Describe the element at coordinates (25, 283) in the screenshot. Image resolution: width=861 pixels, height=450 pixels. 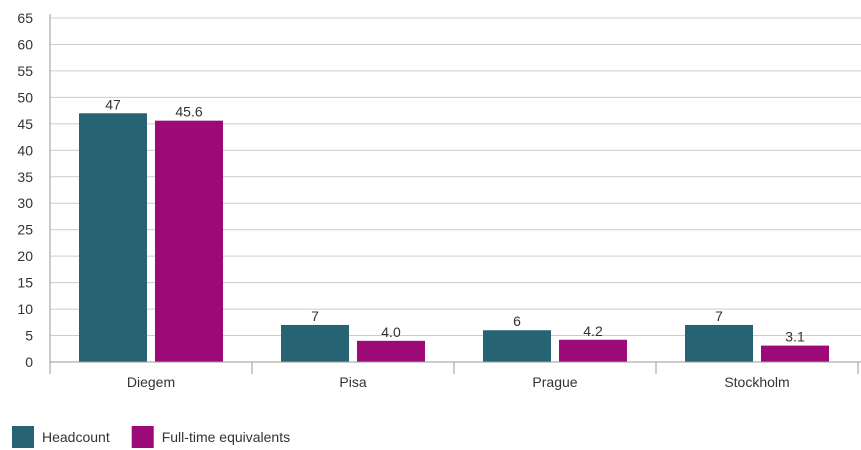
I see `y-tick-label: 15` at that location.